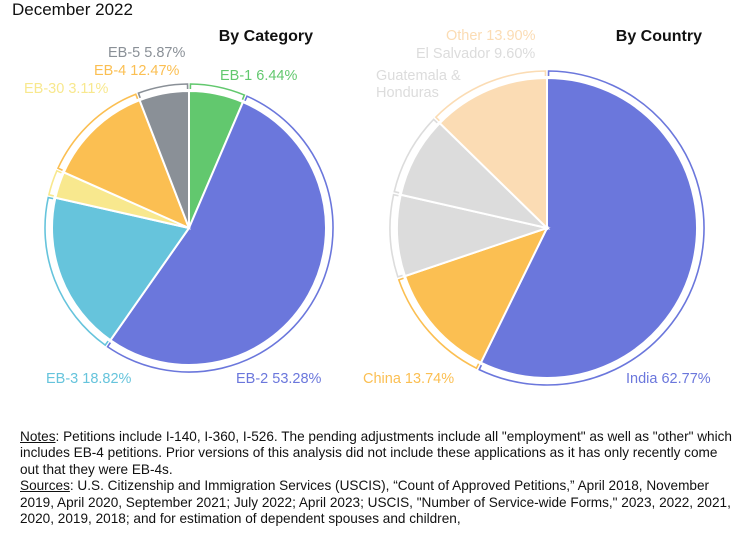  I want to click on category-label-eb-30: EB-30 3.11%, so click(66, 89).